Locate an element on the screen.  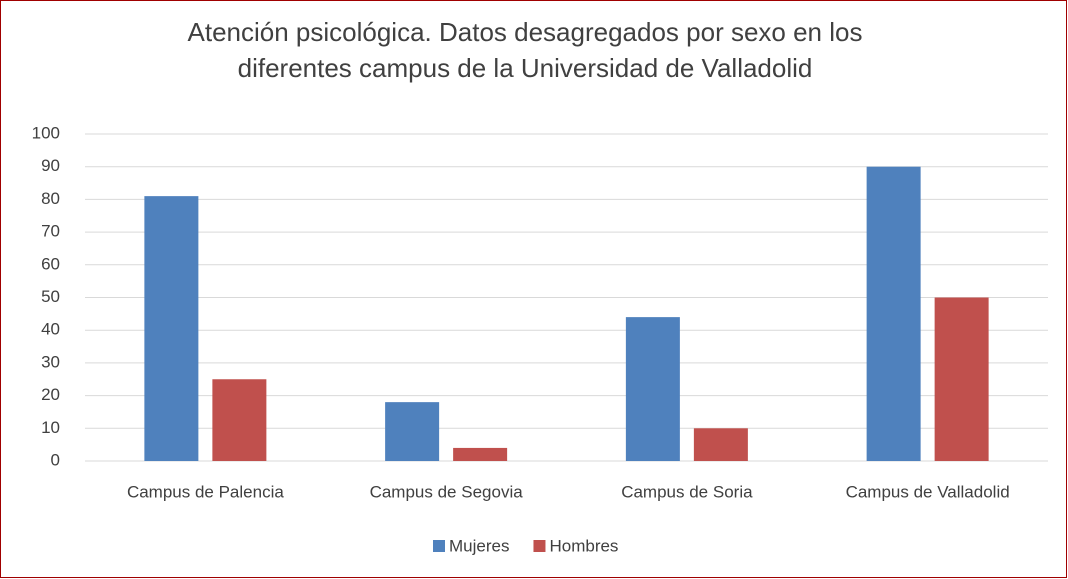
y-tick-label: 70 is located at coordinates (50, 231).